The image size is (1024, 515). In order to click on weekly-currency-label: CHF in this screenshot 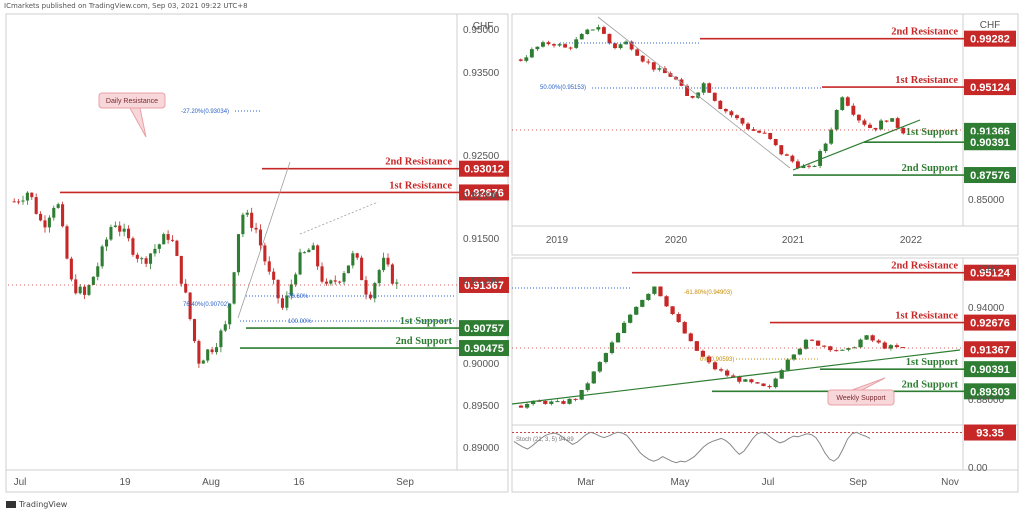, I will do `click(990, 269)`.